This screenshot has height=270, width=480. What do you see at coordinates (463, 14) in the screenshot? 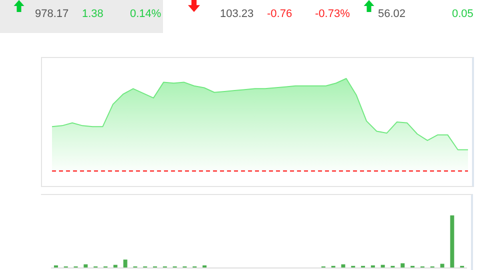
I see `text: 0.05` at bounding box center [463, 14].